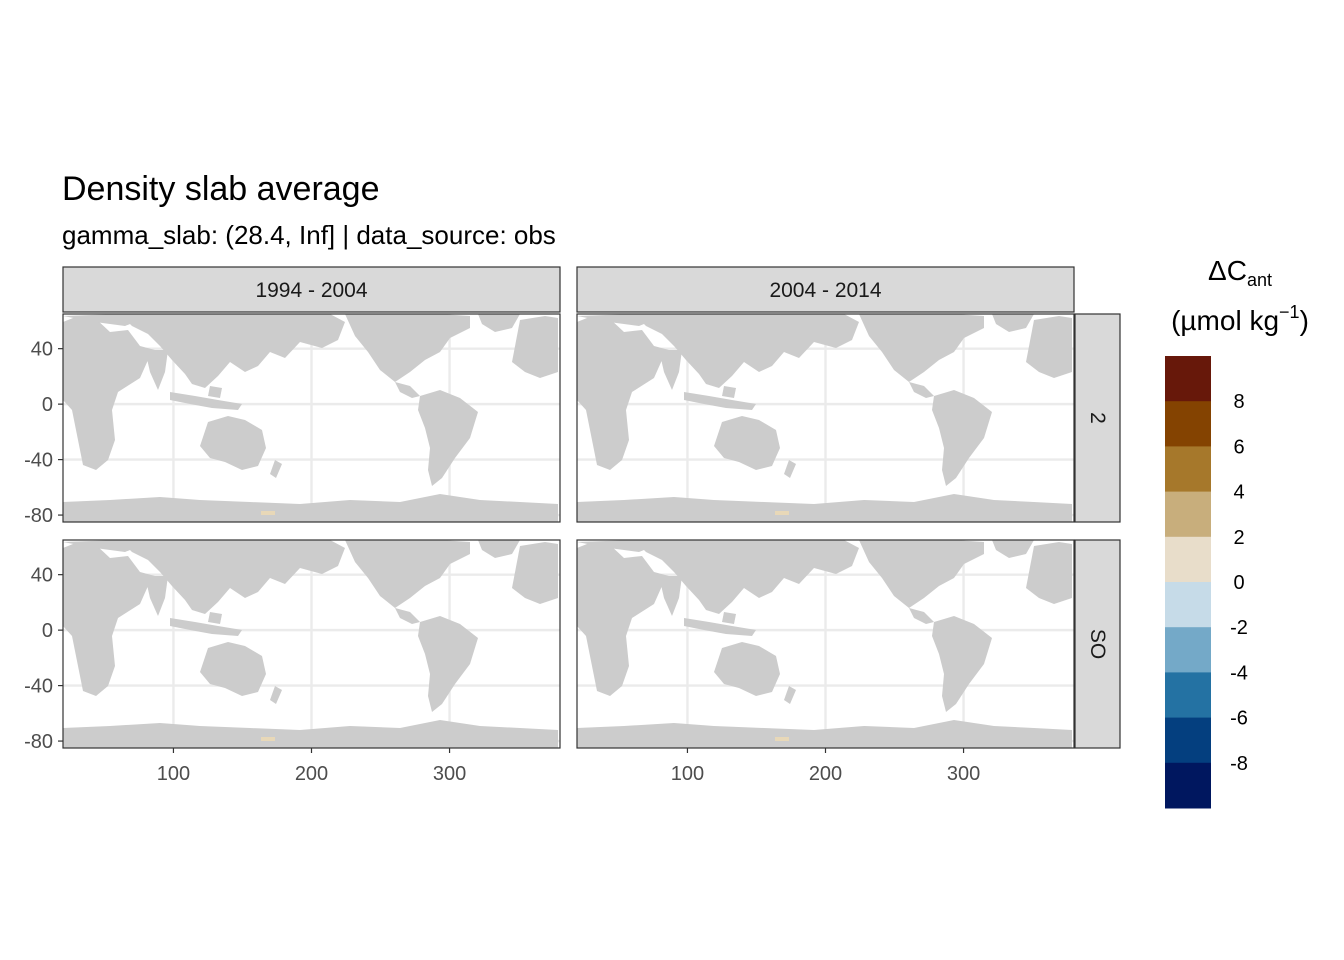 This screenshot has height=960, width=1344. I want to click on map-panel-r2-c1: 40 0 -40 -80 100 200 300, so click(292, 662).